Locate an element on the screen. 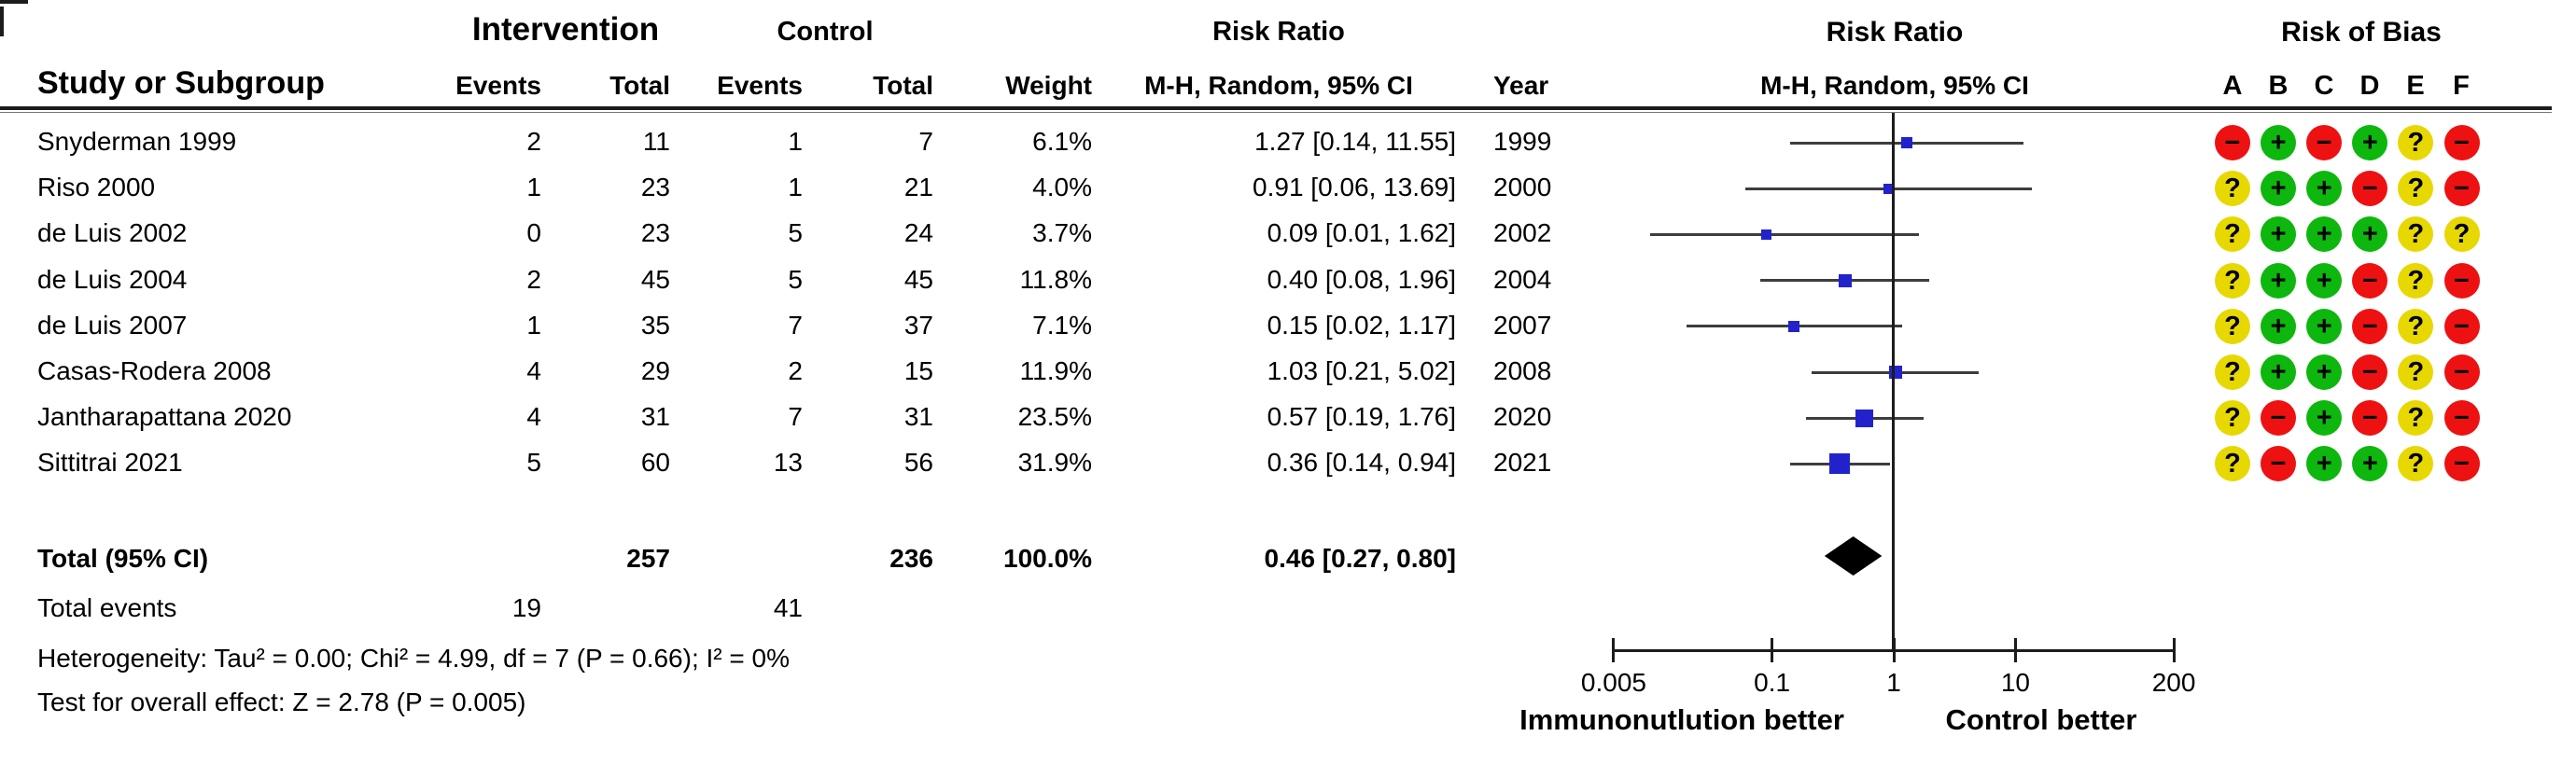 The image size is (2576, 764). events-intervention: 4 is located at coordinates (533, 370).